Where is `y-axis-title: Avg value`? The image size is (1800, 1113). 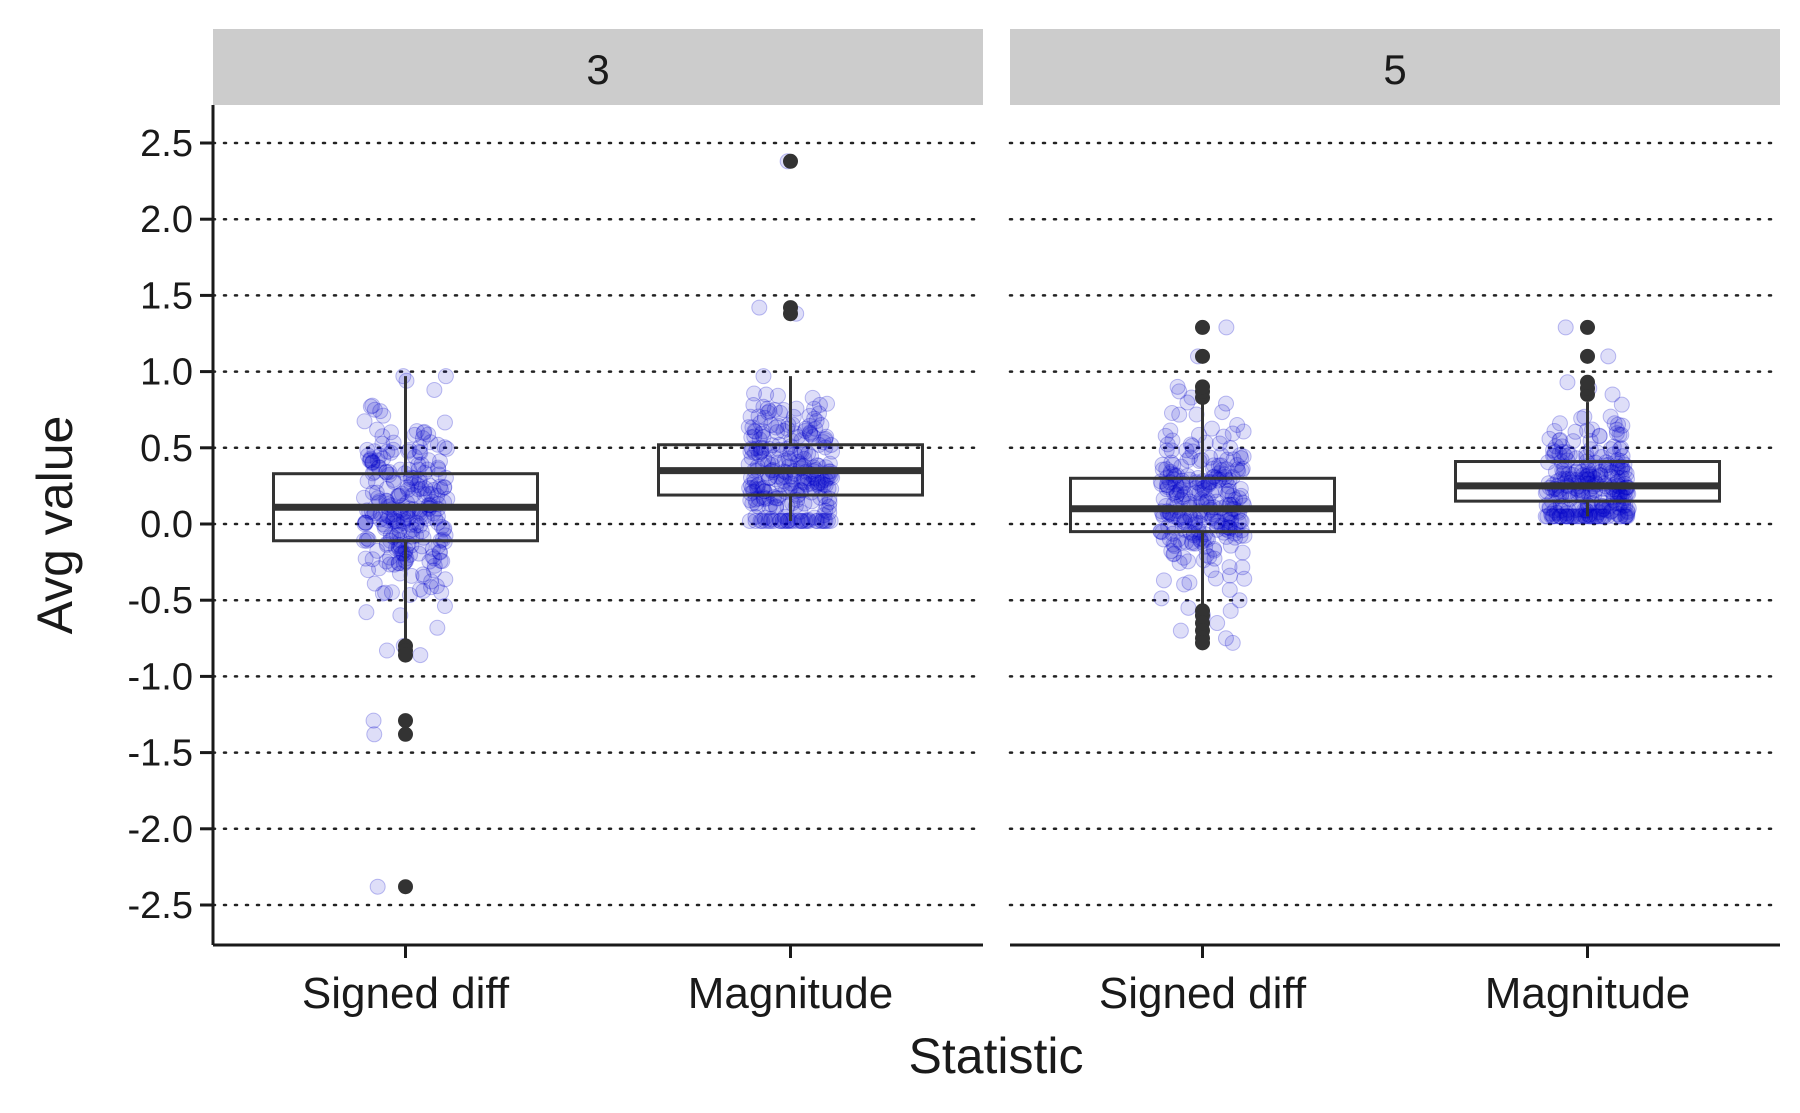 y-axis-title: Avg value is located at coordinates (55, 525).